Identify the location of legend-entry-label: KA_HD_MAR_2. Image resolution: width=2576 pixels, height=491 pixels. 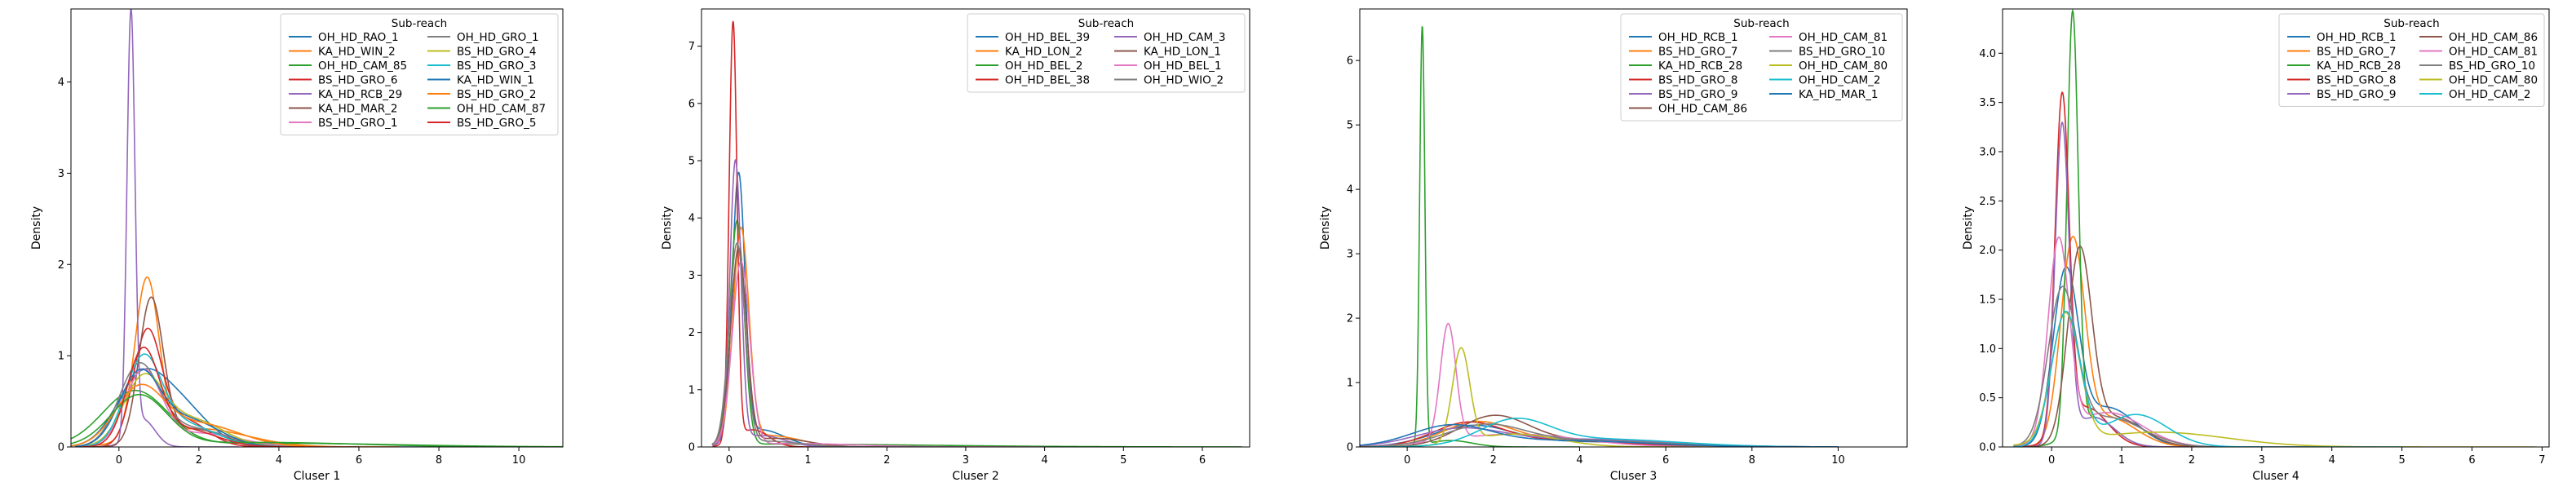
(358, 109).